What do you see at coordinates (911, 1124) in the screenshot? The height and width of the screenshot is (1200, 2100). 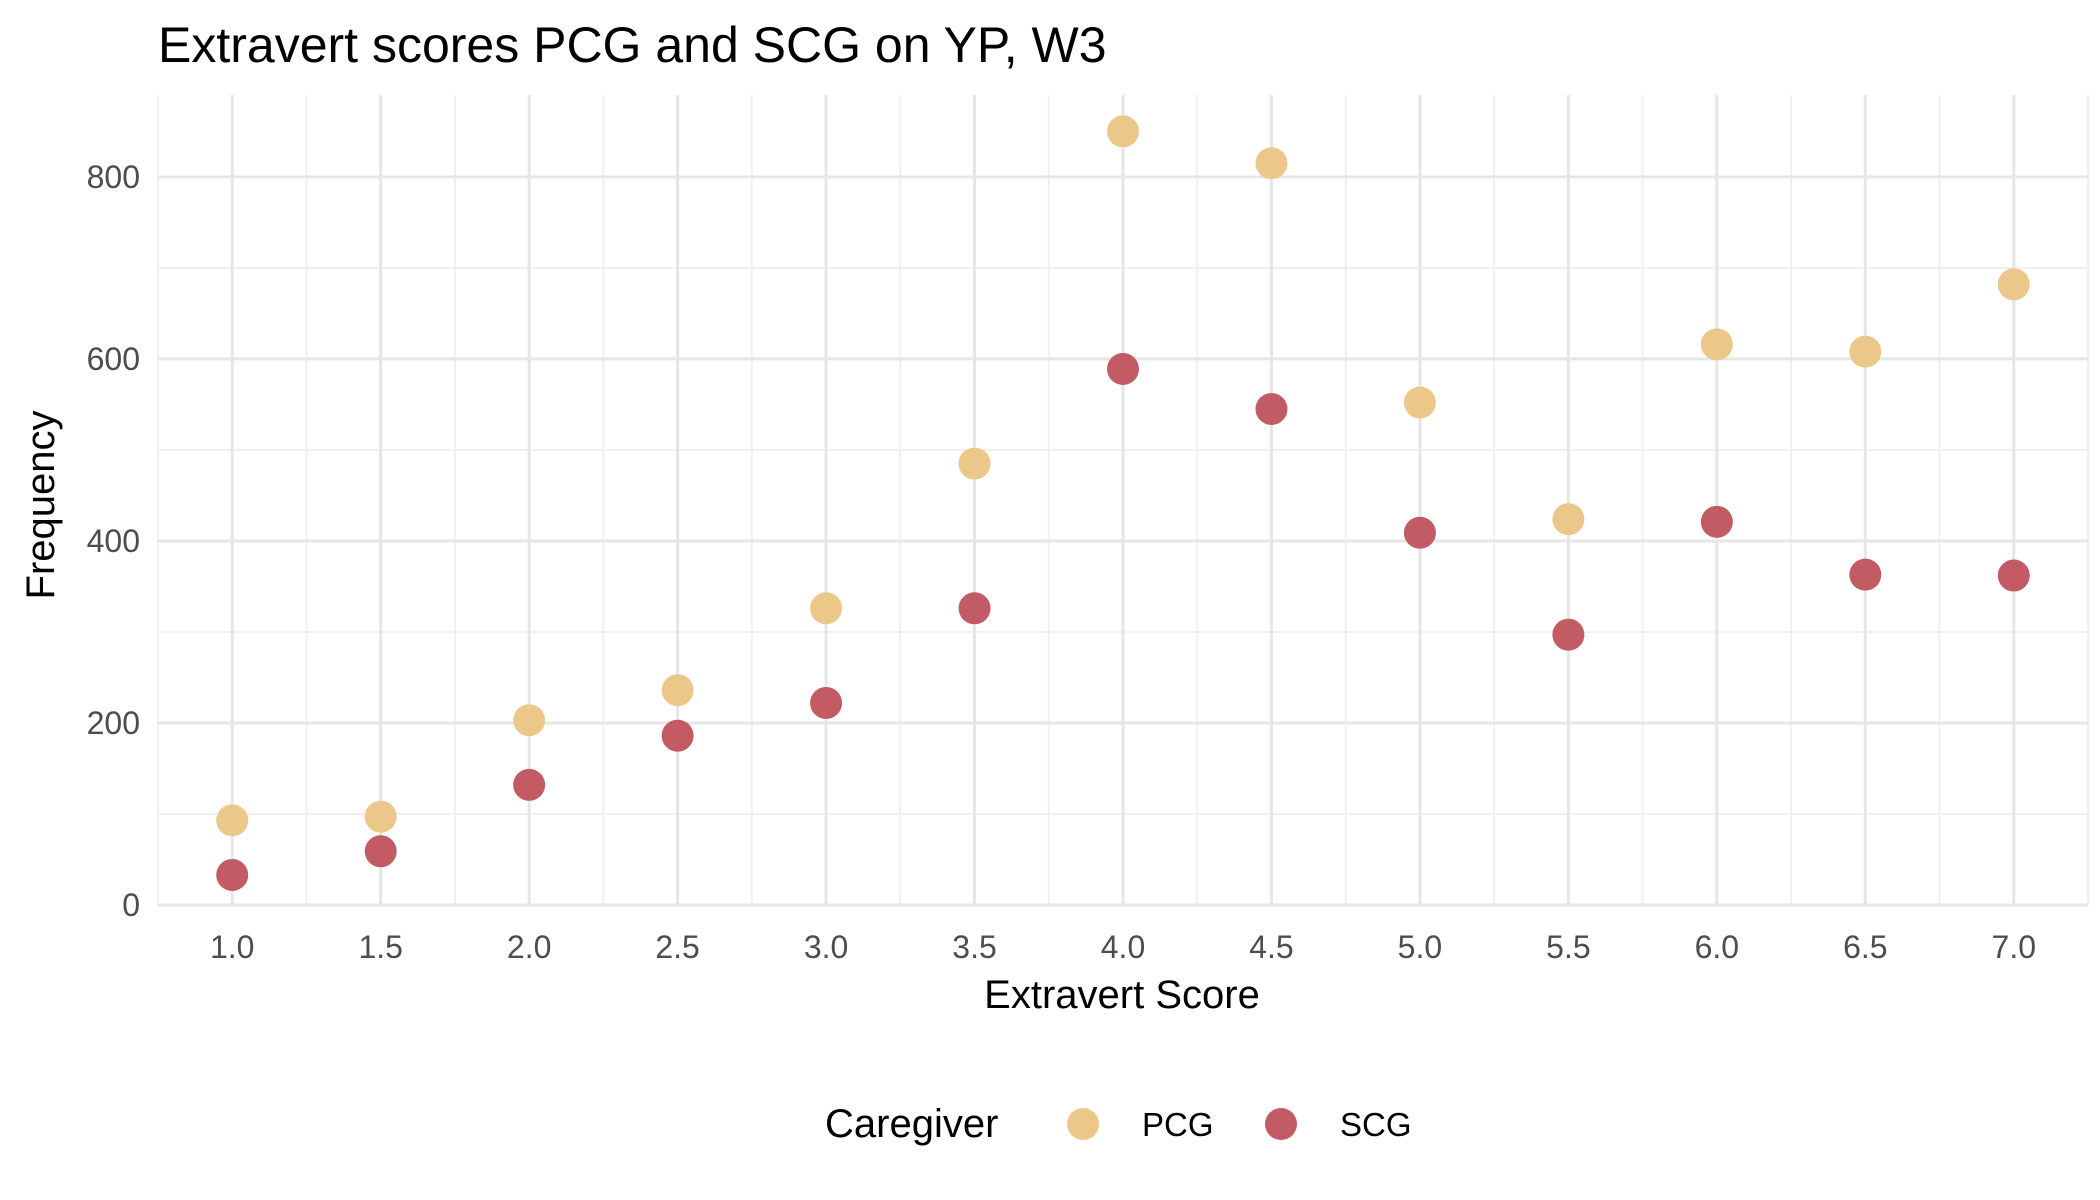 I see `legend-title: Caregiver` at bounding box center [911, 1124].